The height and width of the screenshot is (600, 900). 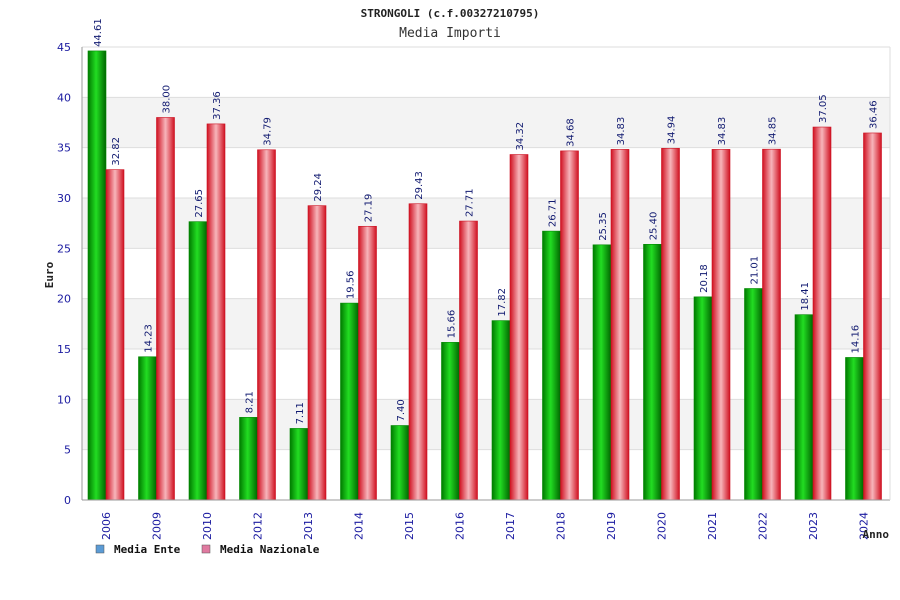 What do you see at coordinates (876, 534) in the screenshot?
I see `x-axis-label: Anno` at bounding box center [876, 534].